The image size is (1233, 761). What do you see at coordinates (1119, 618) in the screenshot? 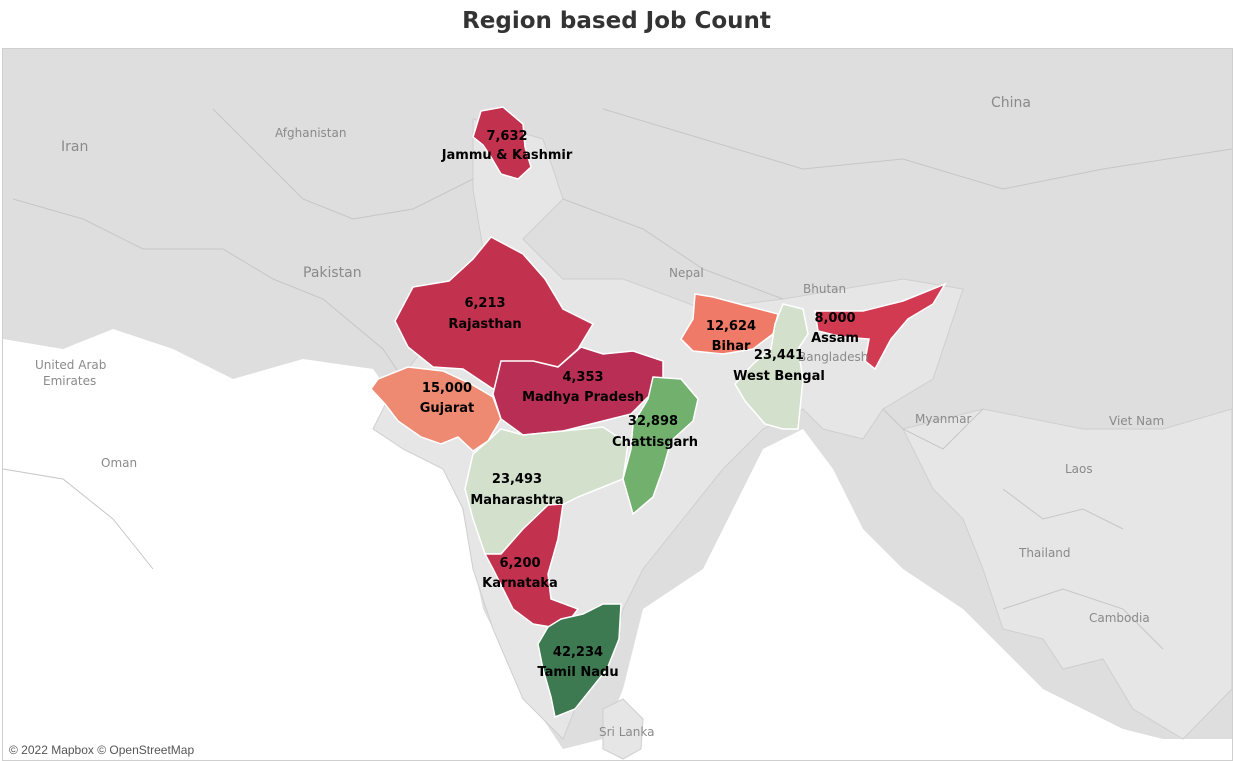
I see `country-label-cambodia: Cambodia` at bounding box center [1119, 618].